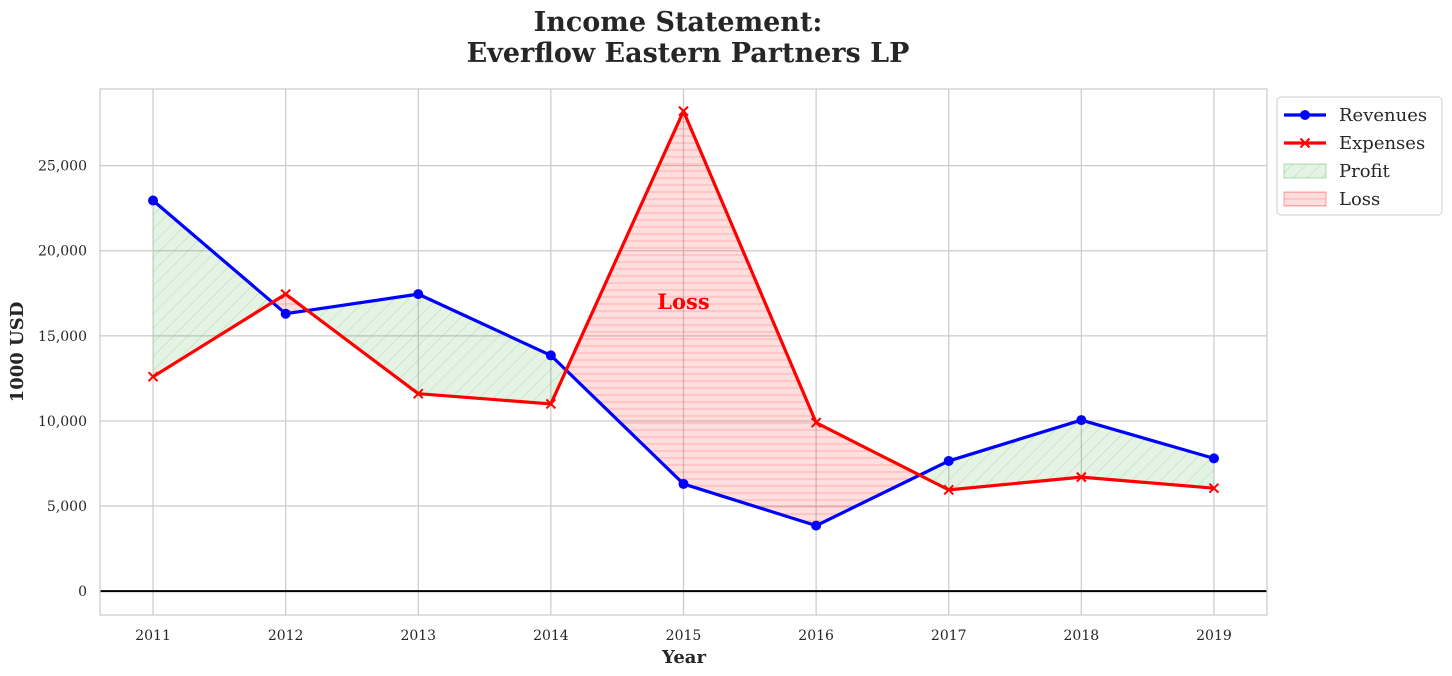 The height and width of the screenshot is (676, 1452). Describe the element at coordinates (153, 200) in the screenshot. I see `point-revenues-2011` at that location.